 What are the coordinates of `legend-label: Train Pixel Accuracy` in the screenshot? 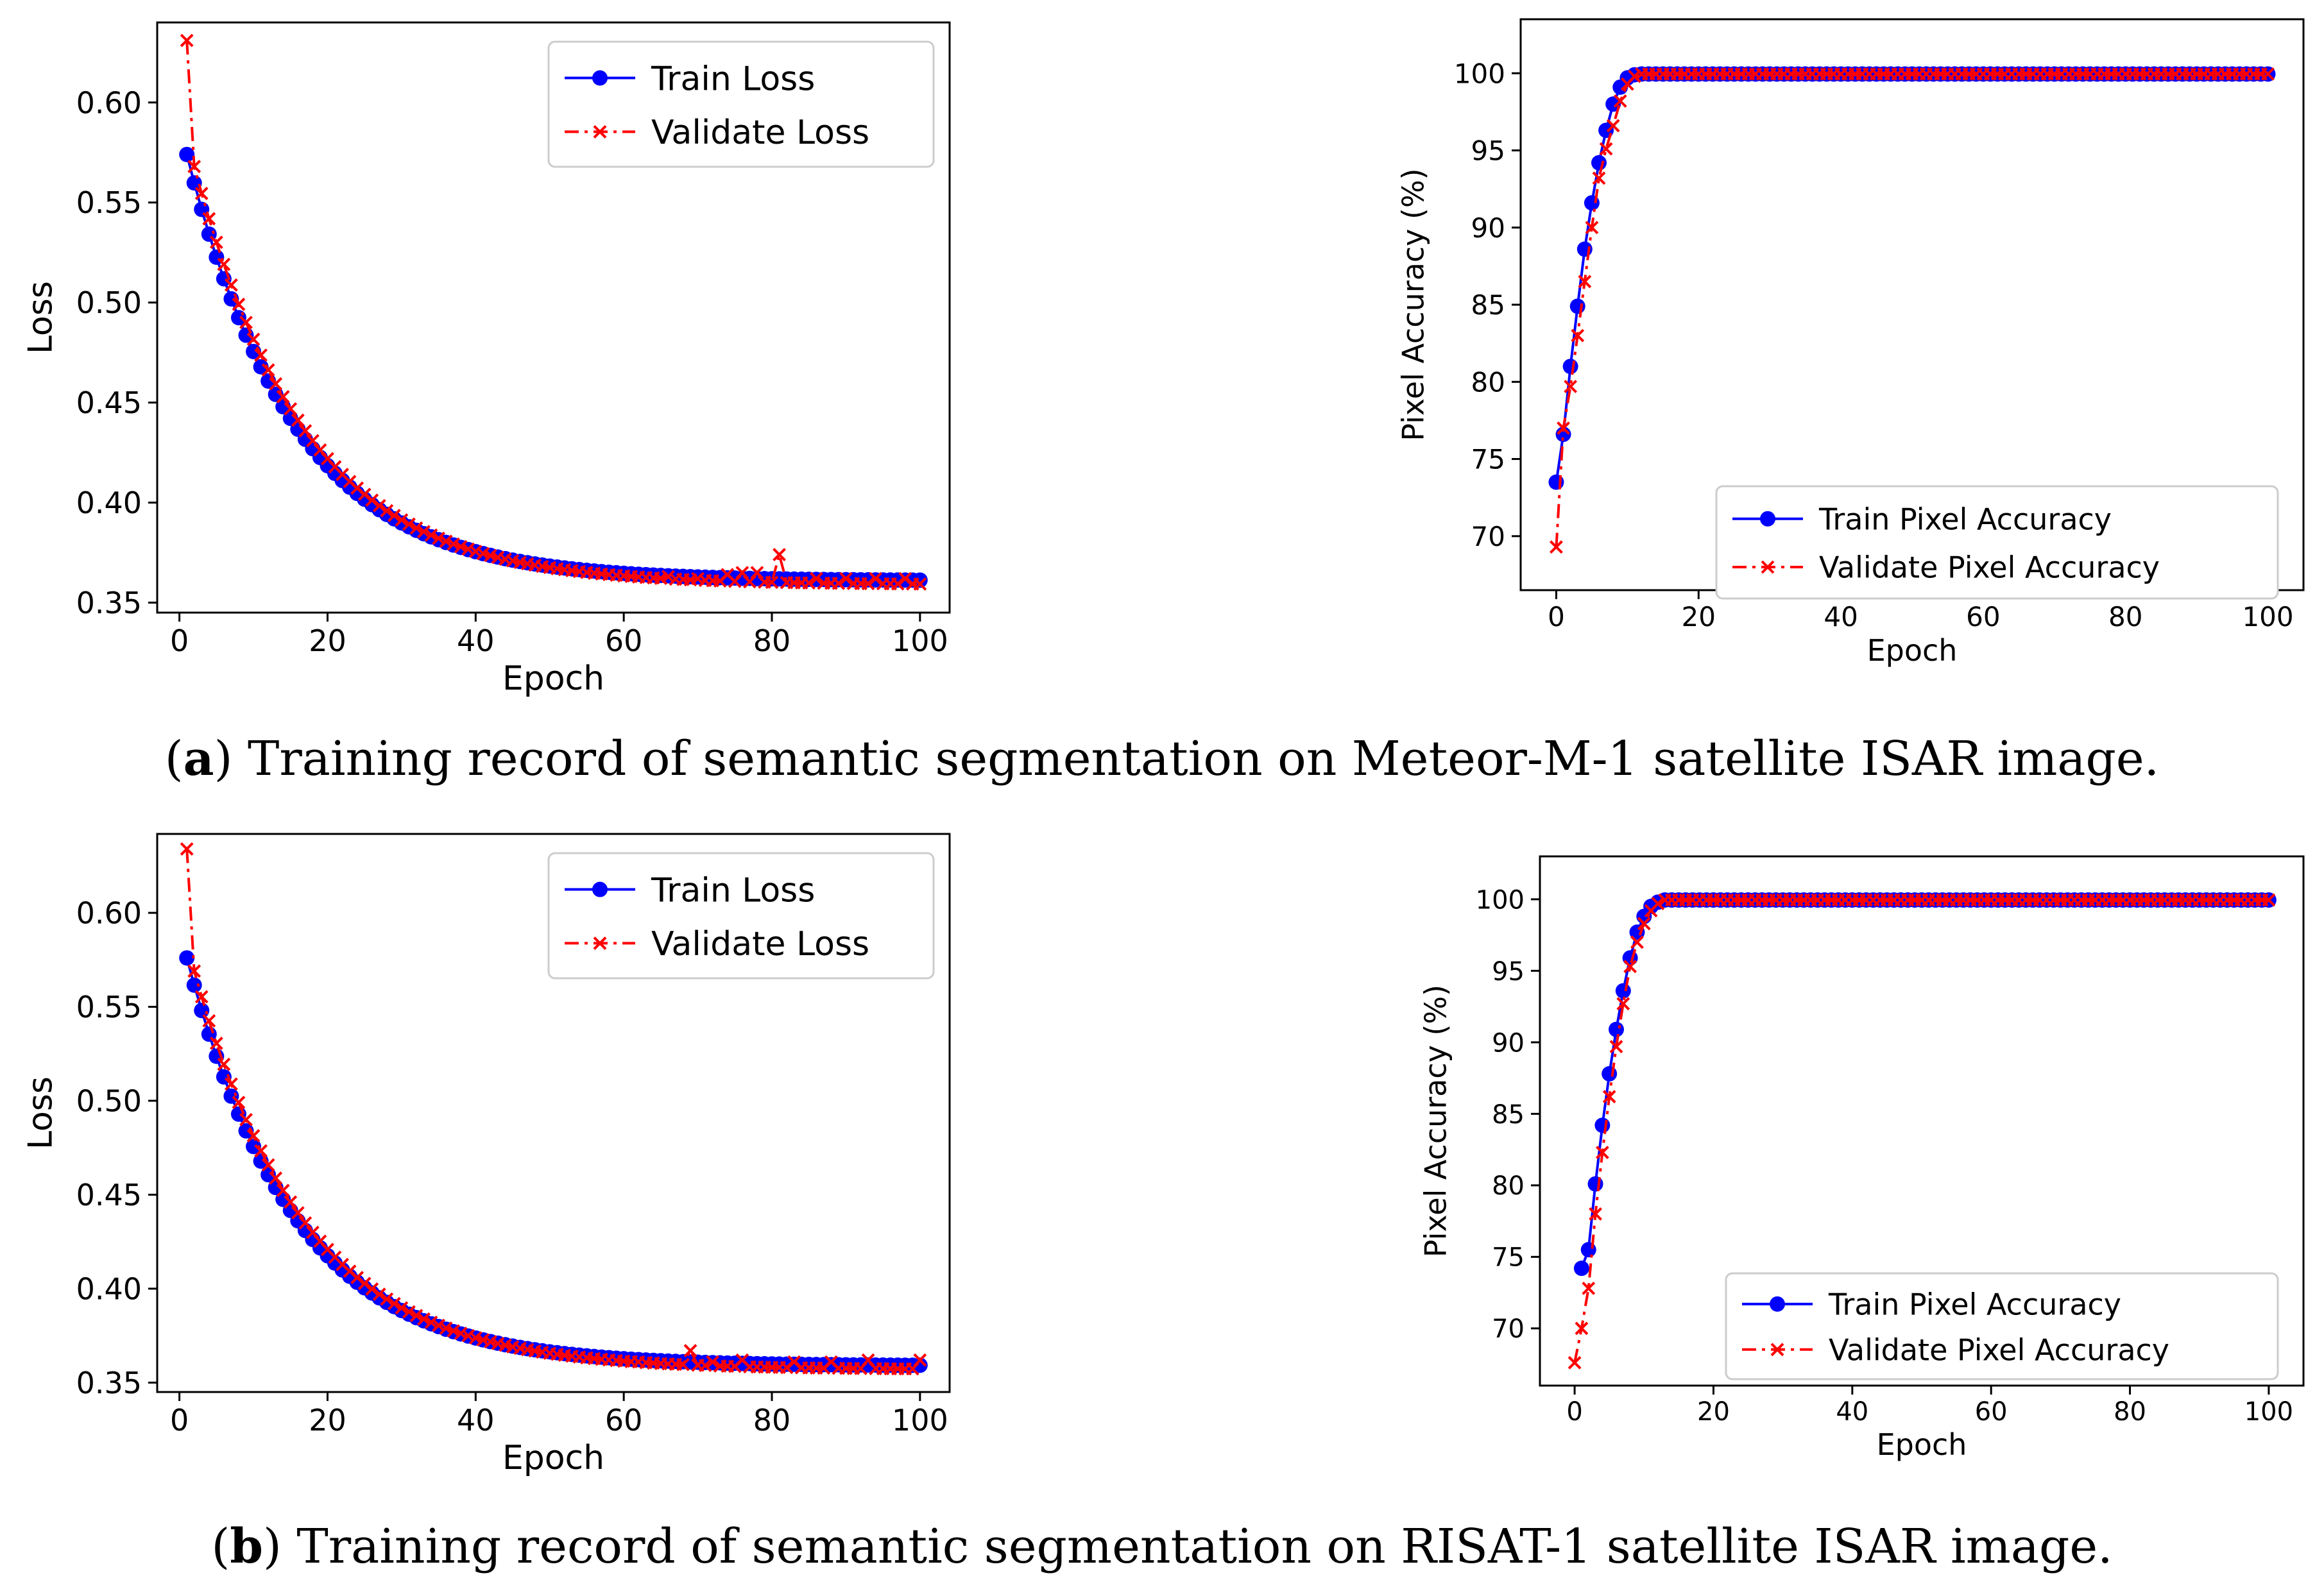 It's located at (1965, 519).